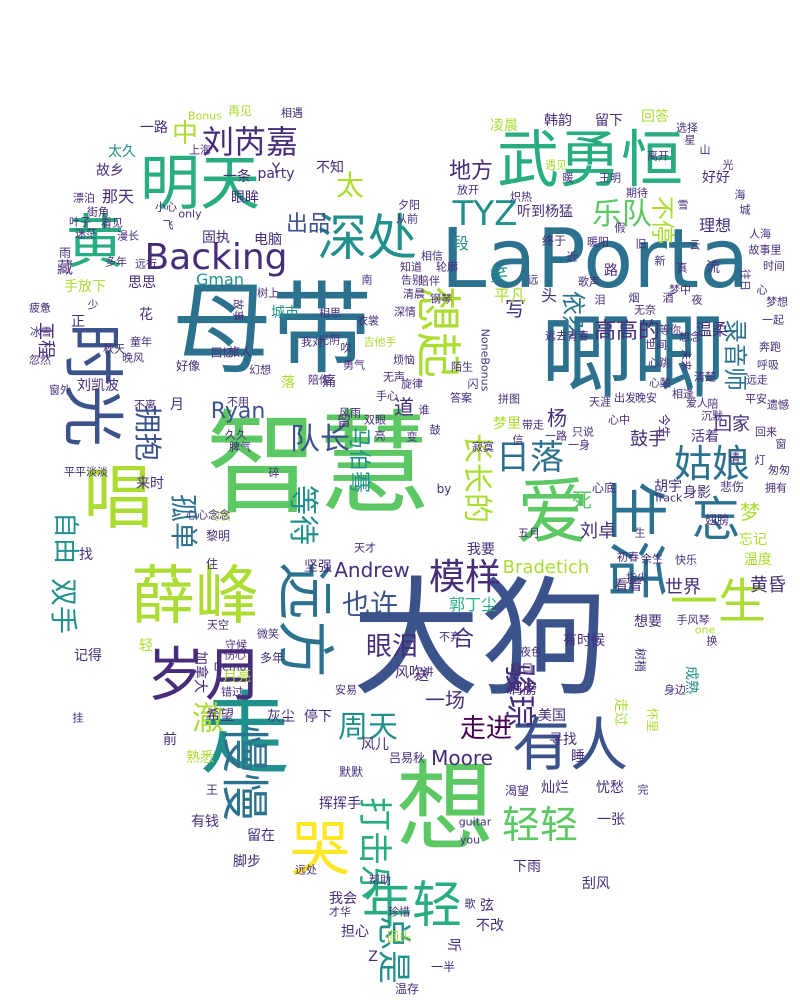 The height and width of the screenshot is (1000, 800). Describe the element at coordinates (212, 564) in the screenshot. I see `word-cloud-word: 住` at that location.